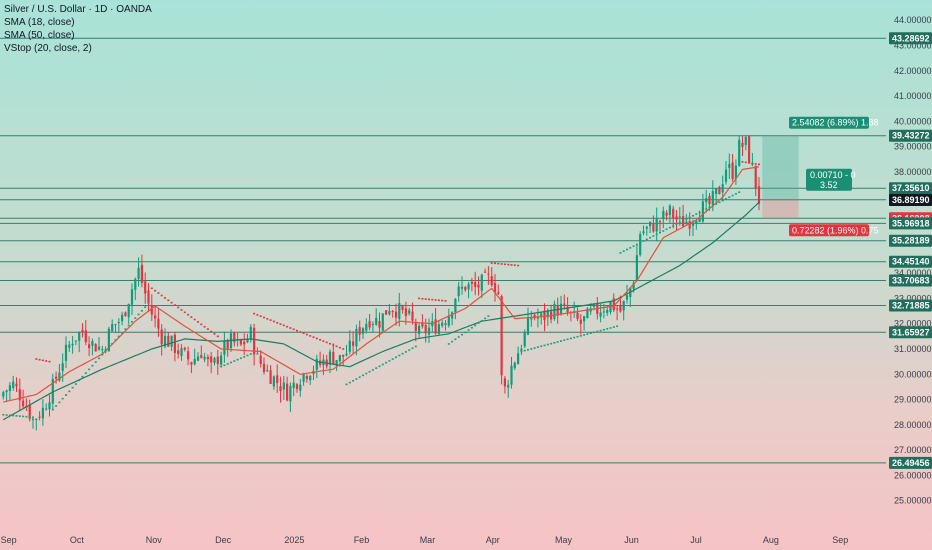 The height and width of the screenshot is (550, 932). I want to click on position-stop-badge, so click(829, 230).